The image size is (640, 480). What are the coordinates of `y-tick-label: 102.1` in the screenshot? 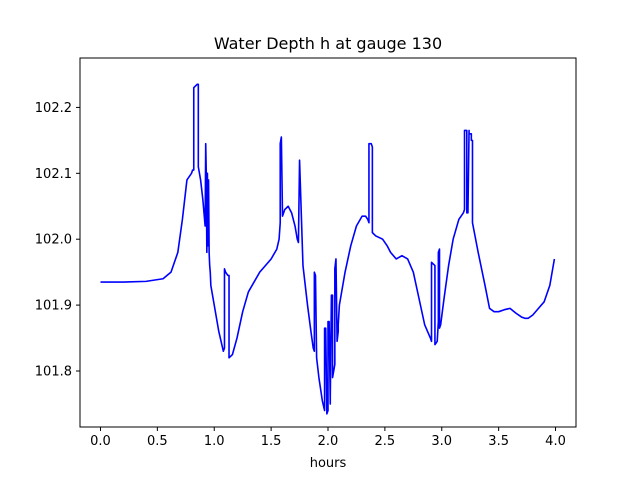 It's located at (53, 174).